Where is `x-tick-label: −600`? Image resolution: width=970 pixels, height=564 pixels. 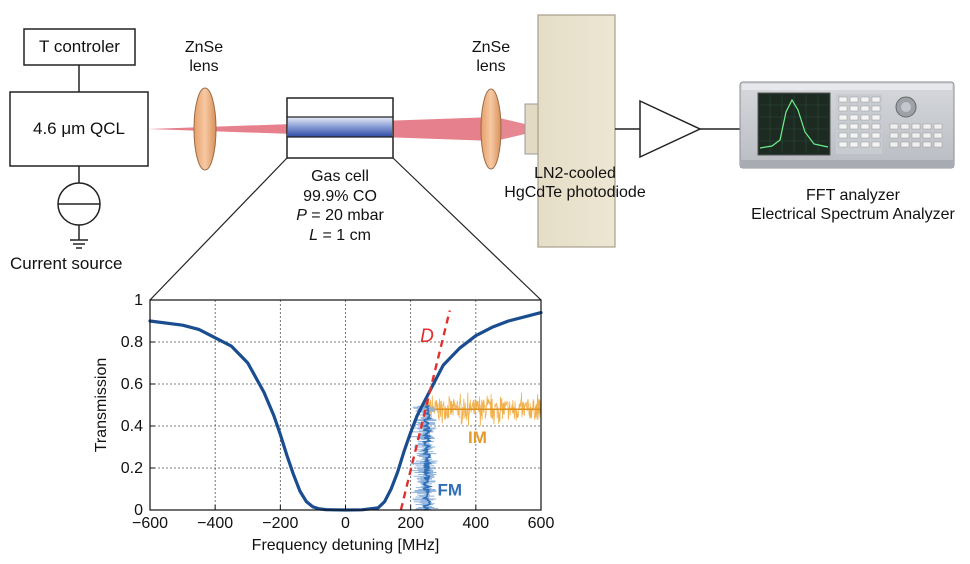 x-tick-label: −600 is located at coordinates (150, 523).